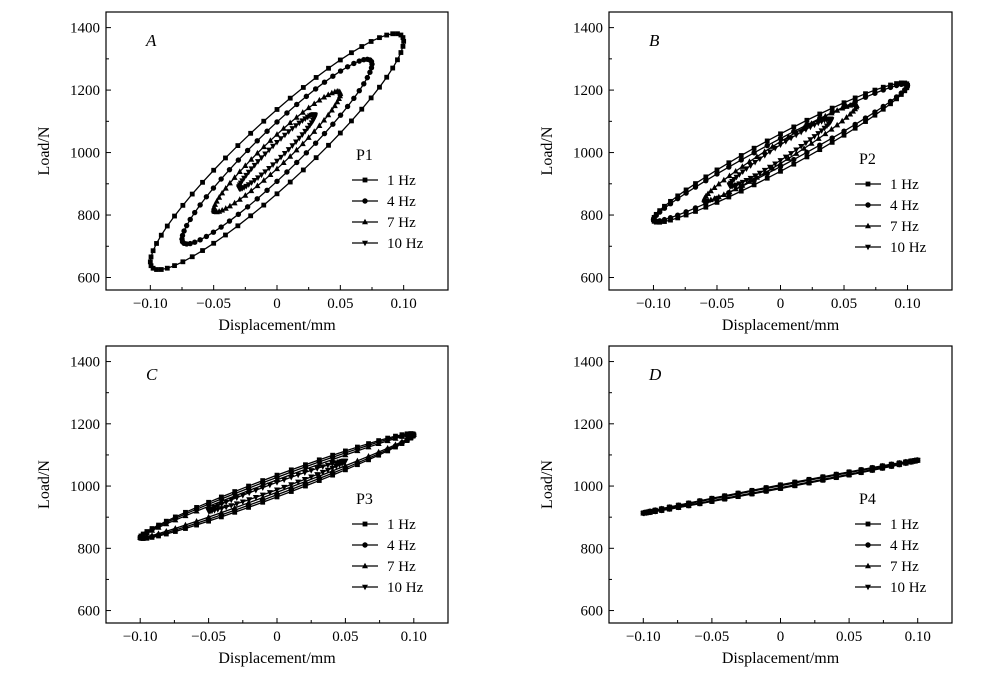  What do you see at coordinates (384, 525) in the screenshot?
I see `legend-entry: 1 Hz` at bounding box center [384, 525].